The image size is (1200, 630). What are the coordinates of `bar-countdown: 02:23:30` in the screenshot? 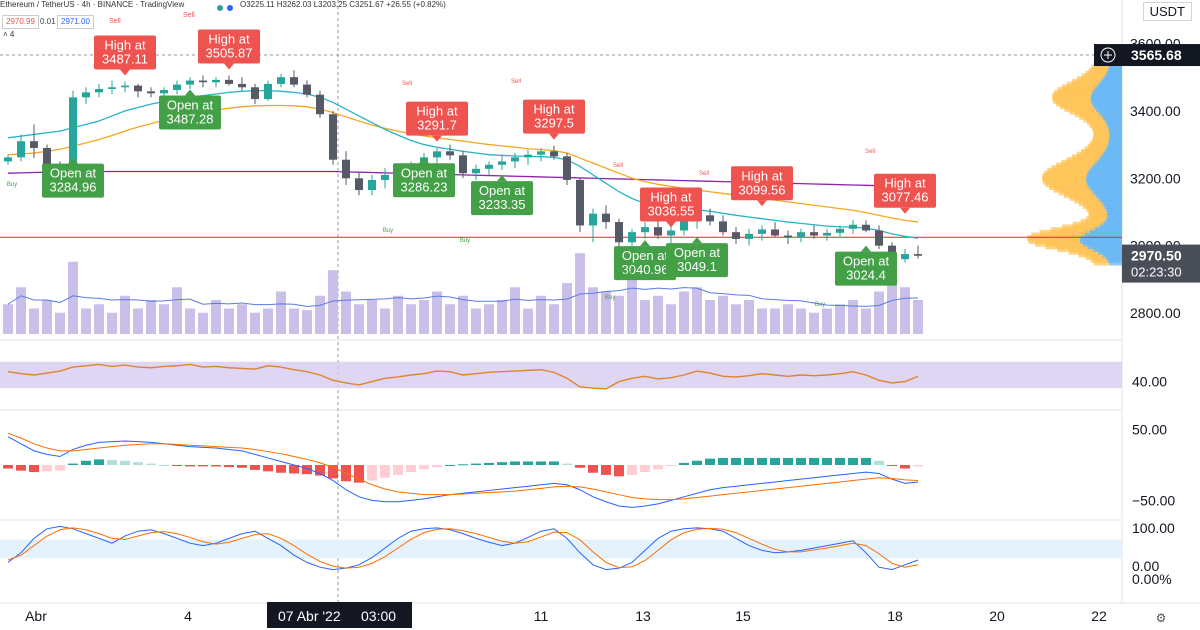 It's located at (1156, 272).